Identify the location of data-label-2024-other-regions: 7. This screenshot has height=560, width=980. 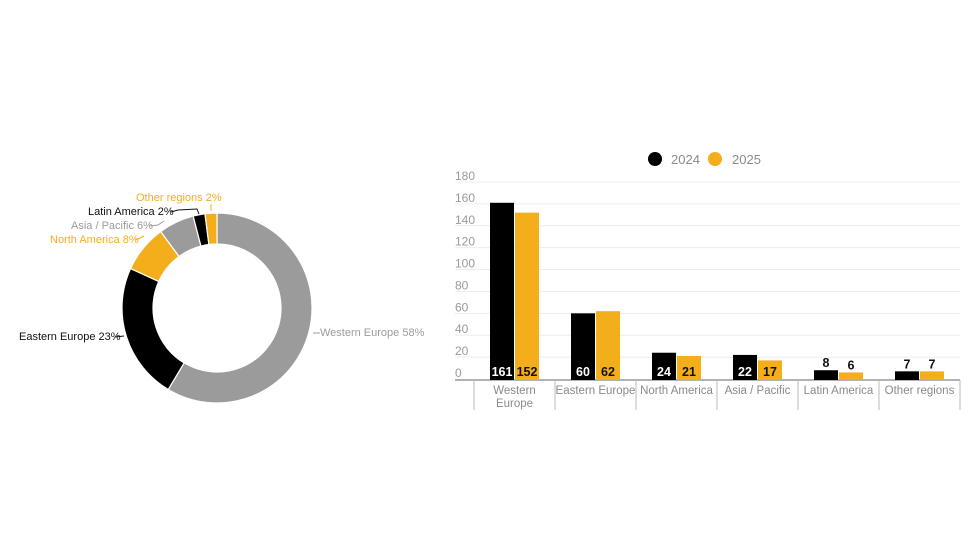
(907, 364).